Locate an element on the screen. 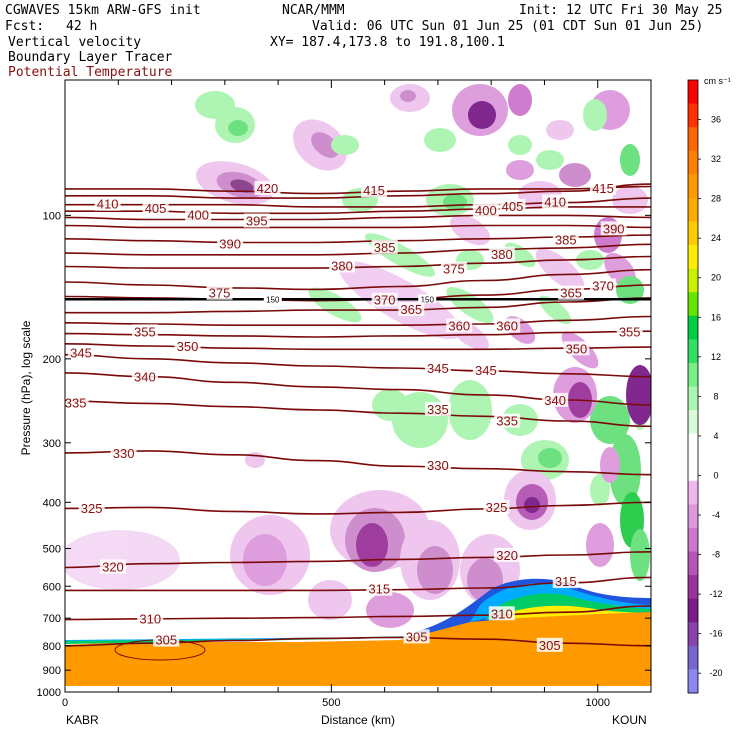  field-potential-temperature: Potential Temperature is located at coordinates (90, 72).